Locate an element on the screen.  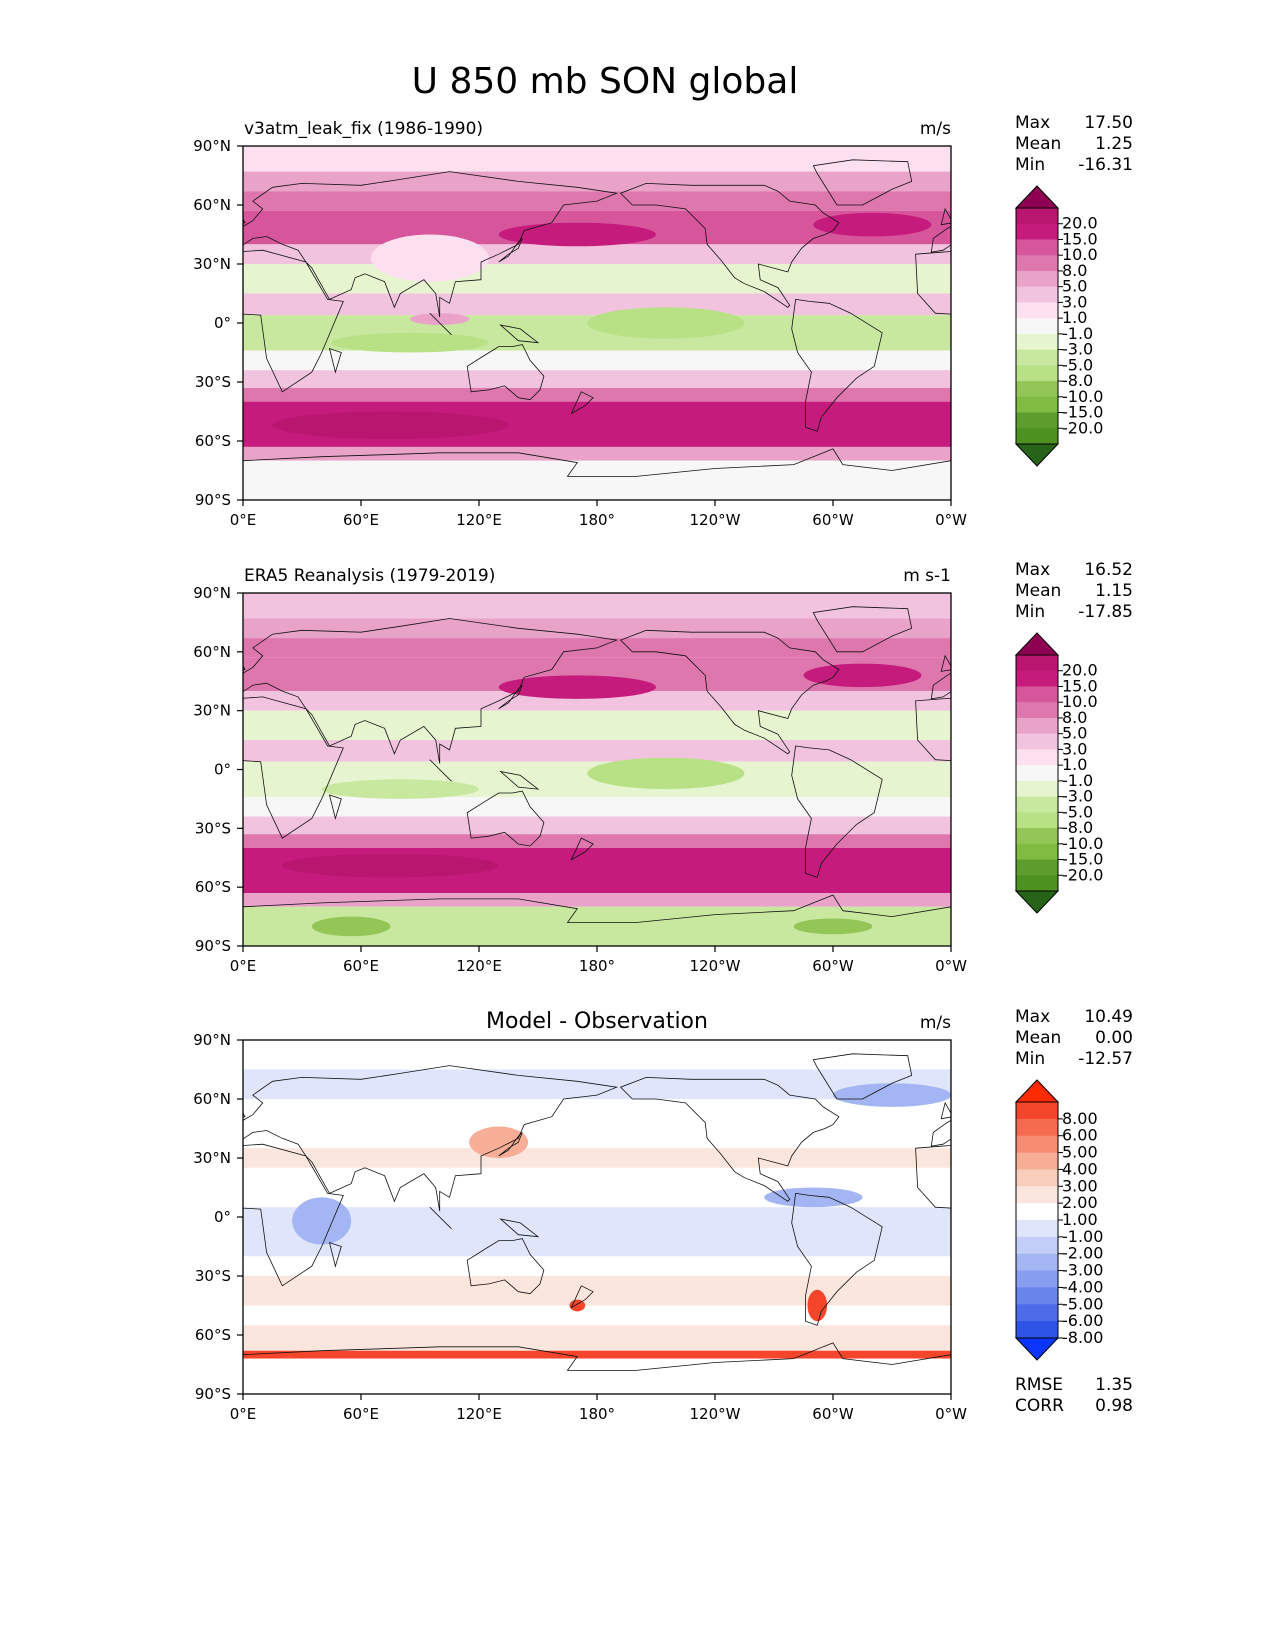
colorbar-label: -1.00 is located at coordinates (1082, 1236).